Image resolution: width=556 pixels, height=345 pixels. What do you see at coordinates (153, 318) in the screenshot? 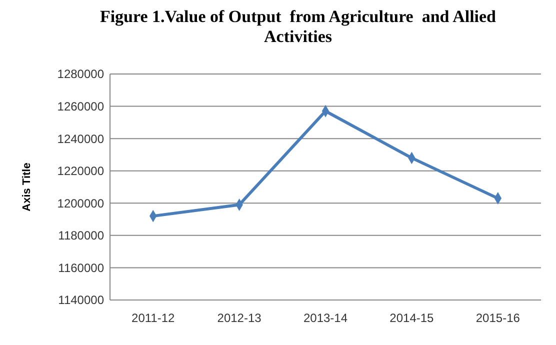
I see `x-tick-label: 2011-12` at bounding box center [153, 318].